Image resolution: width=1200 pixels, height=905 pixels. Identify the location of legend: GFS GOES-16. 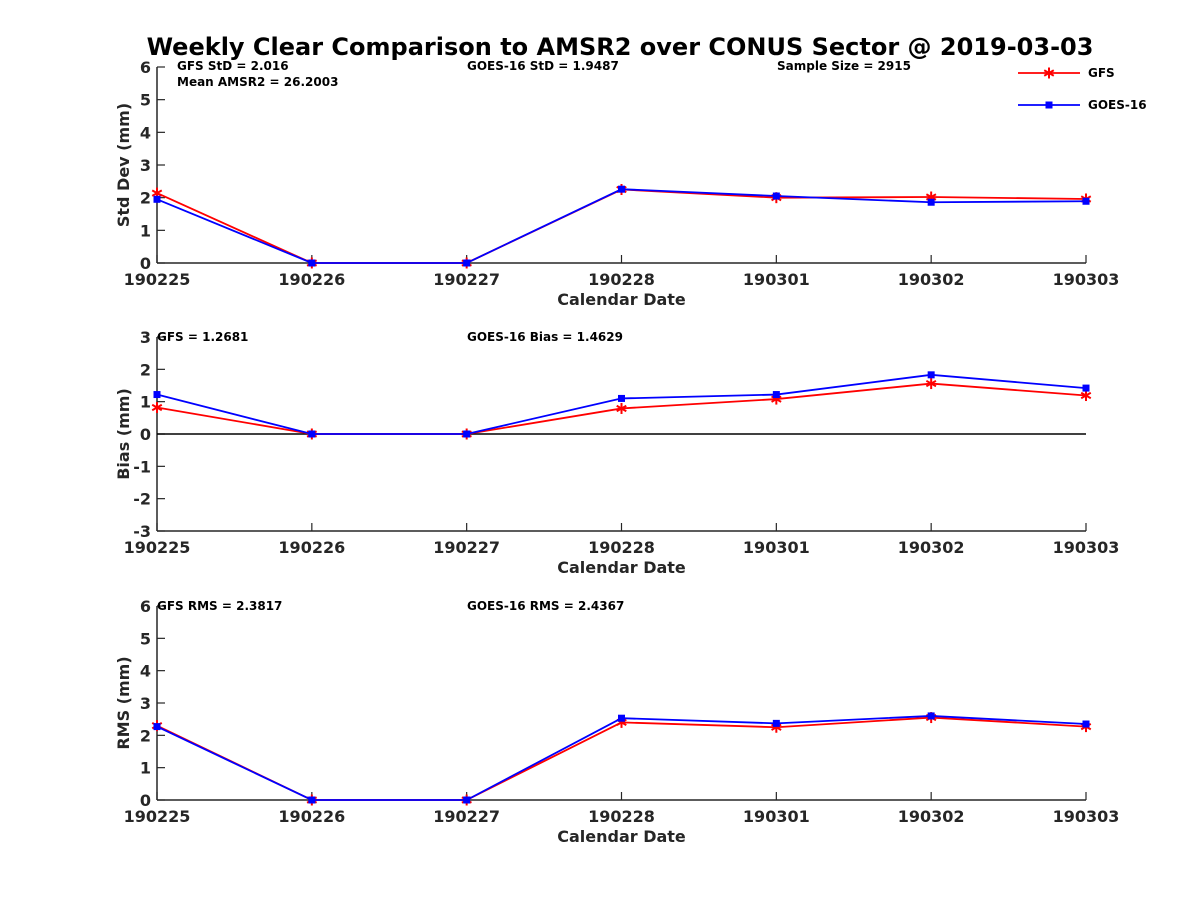
(1082, 89).